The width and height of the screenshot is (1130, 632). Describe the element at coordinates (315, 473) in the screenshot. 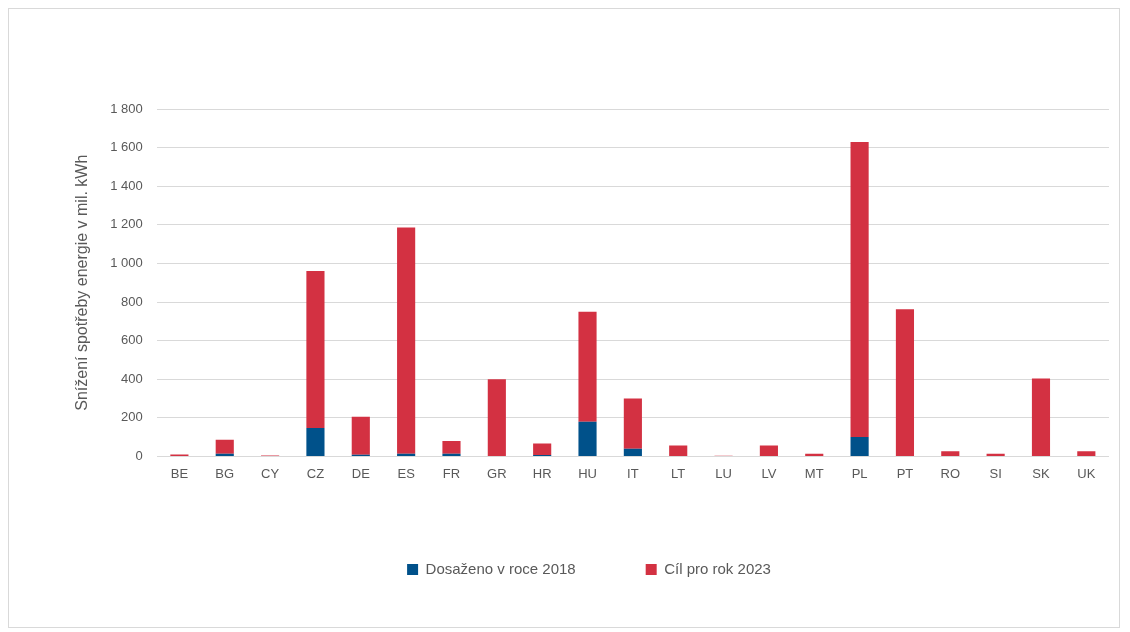

I see `x-tick-label: CZ` at that location.